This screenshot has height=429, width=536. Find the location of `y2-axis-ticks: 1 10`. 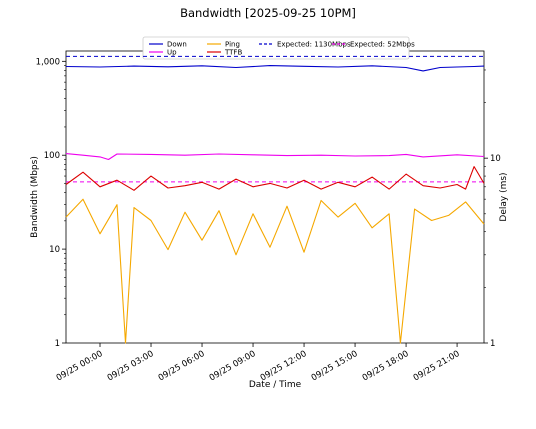

y2-axis-ticks: 1 10 is located at coordinates (492, 209).